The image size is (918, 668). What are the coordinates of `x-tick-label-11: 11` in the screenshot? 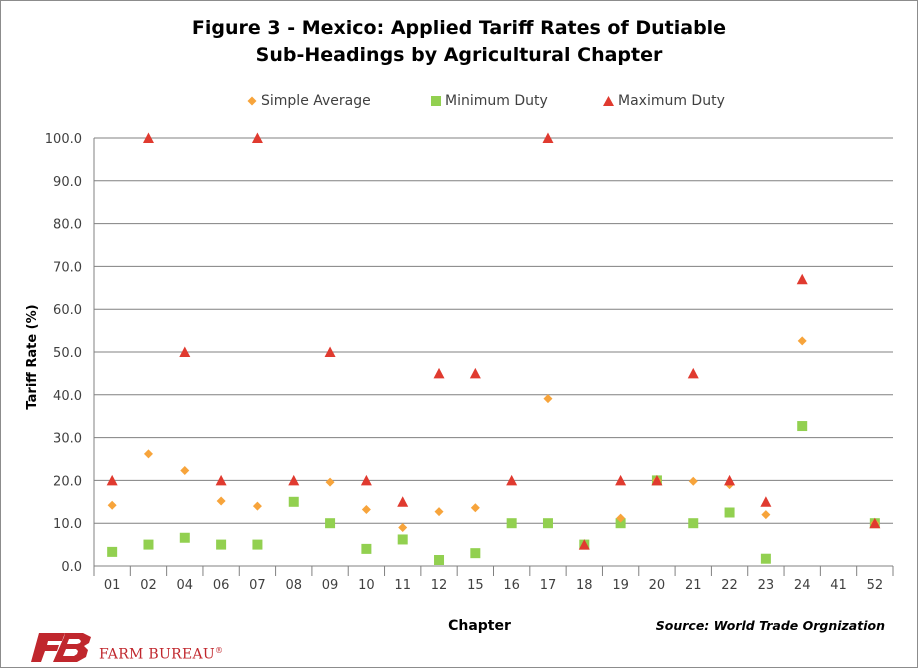 It's located at (402, 585).